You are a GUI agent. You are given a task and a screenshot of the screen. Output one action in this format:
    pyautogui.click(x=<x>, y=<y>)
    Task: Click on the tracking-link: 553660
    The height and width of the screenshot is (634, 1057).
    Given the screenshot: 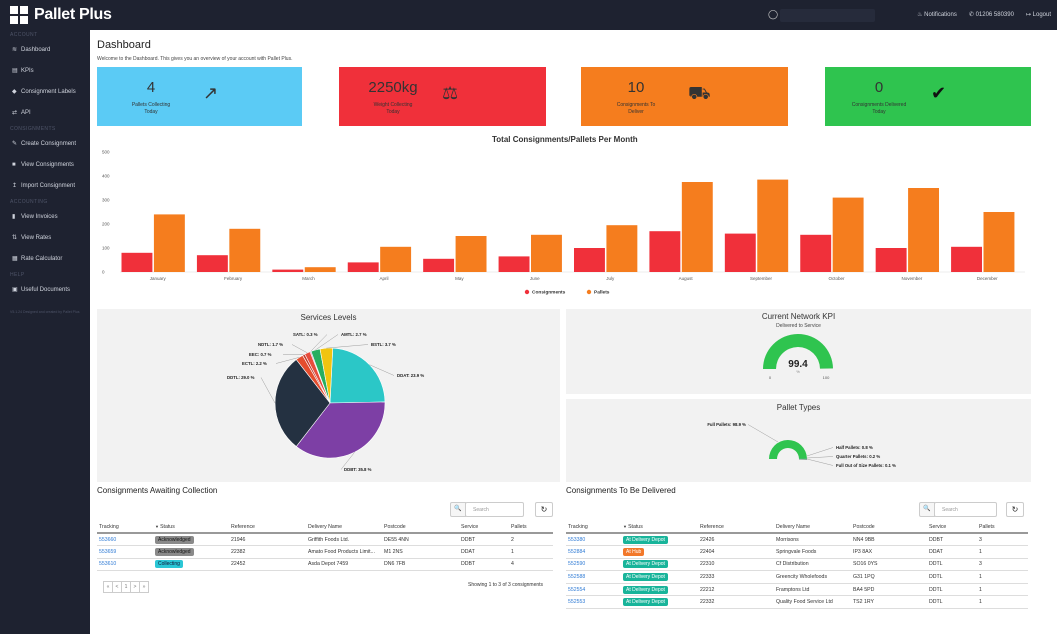 What is the action you would take?
    pyautogui.click(x=108, y=539)
    